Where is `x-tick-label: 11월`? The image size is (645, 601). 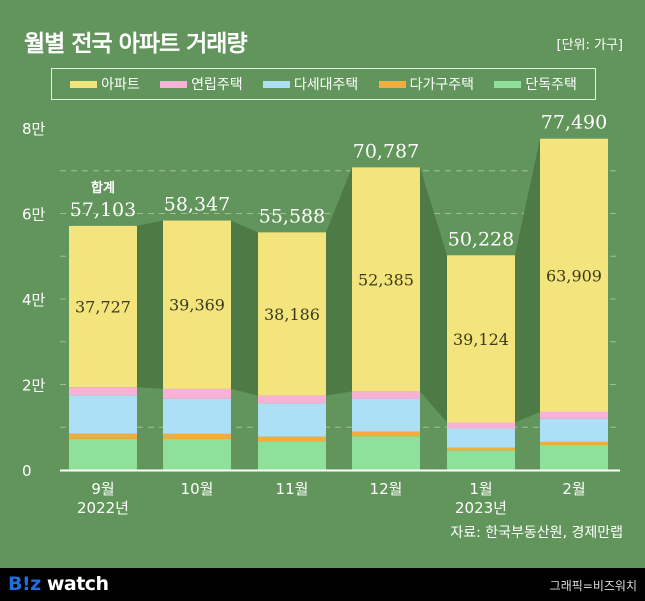
x-tick-label: 11월 is located at coordinates (292, 489).